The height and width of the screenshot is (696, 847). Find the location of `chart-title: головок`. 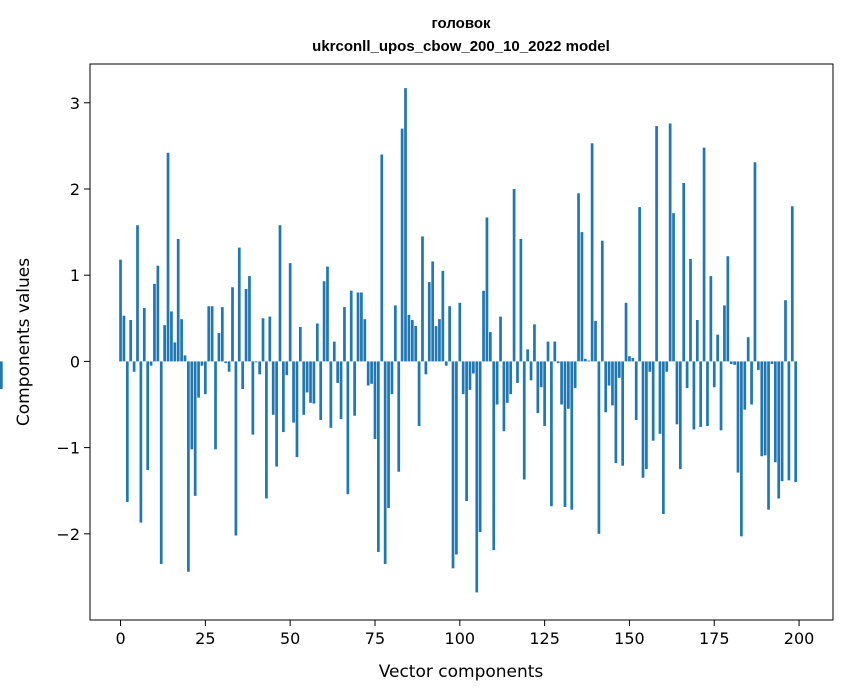

chart-title: головок is located at coordinates (461, 23).